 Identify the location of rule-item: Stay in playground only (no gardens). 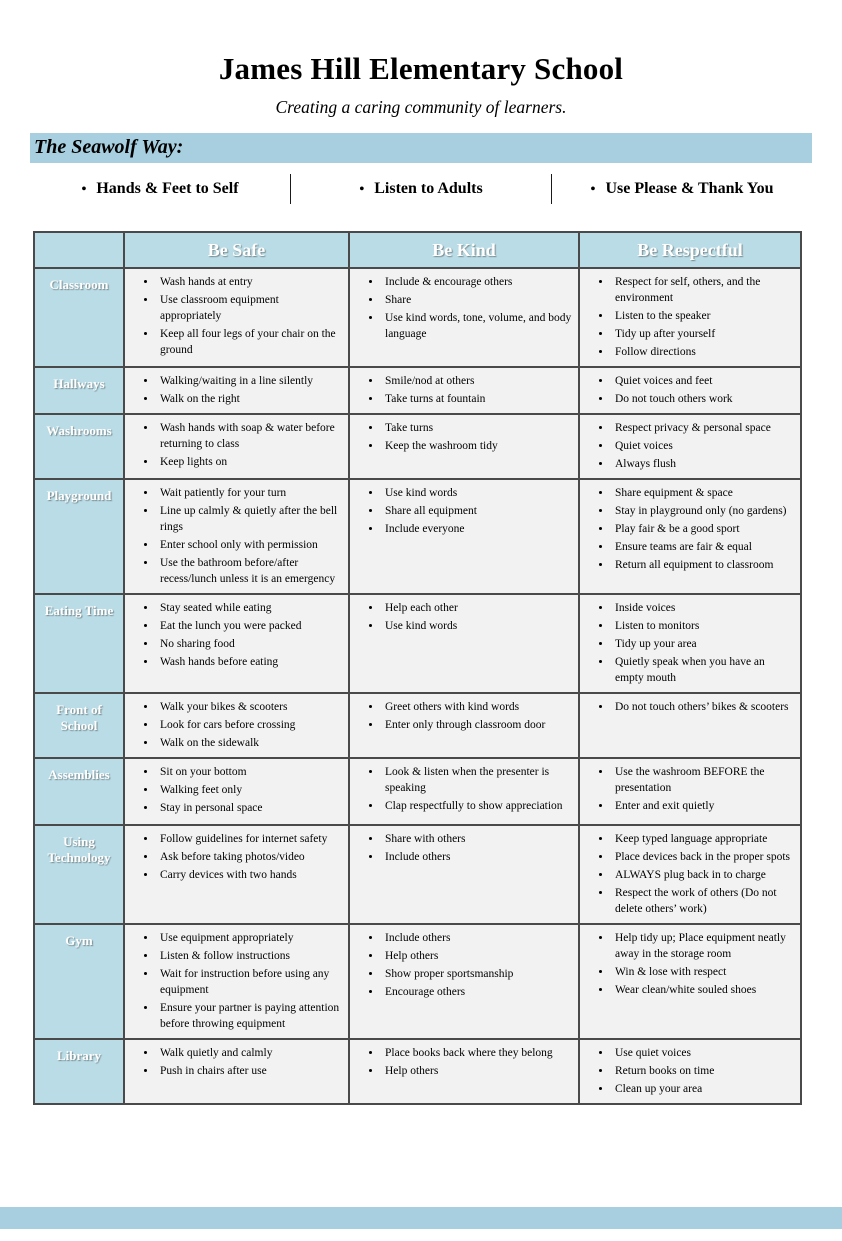
(703, 511).